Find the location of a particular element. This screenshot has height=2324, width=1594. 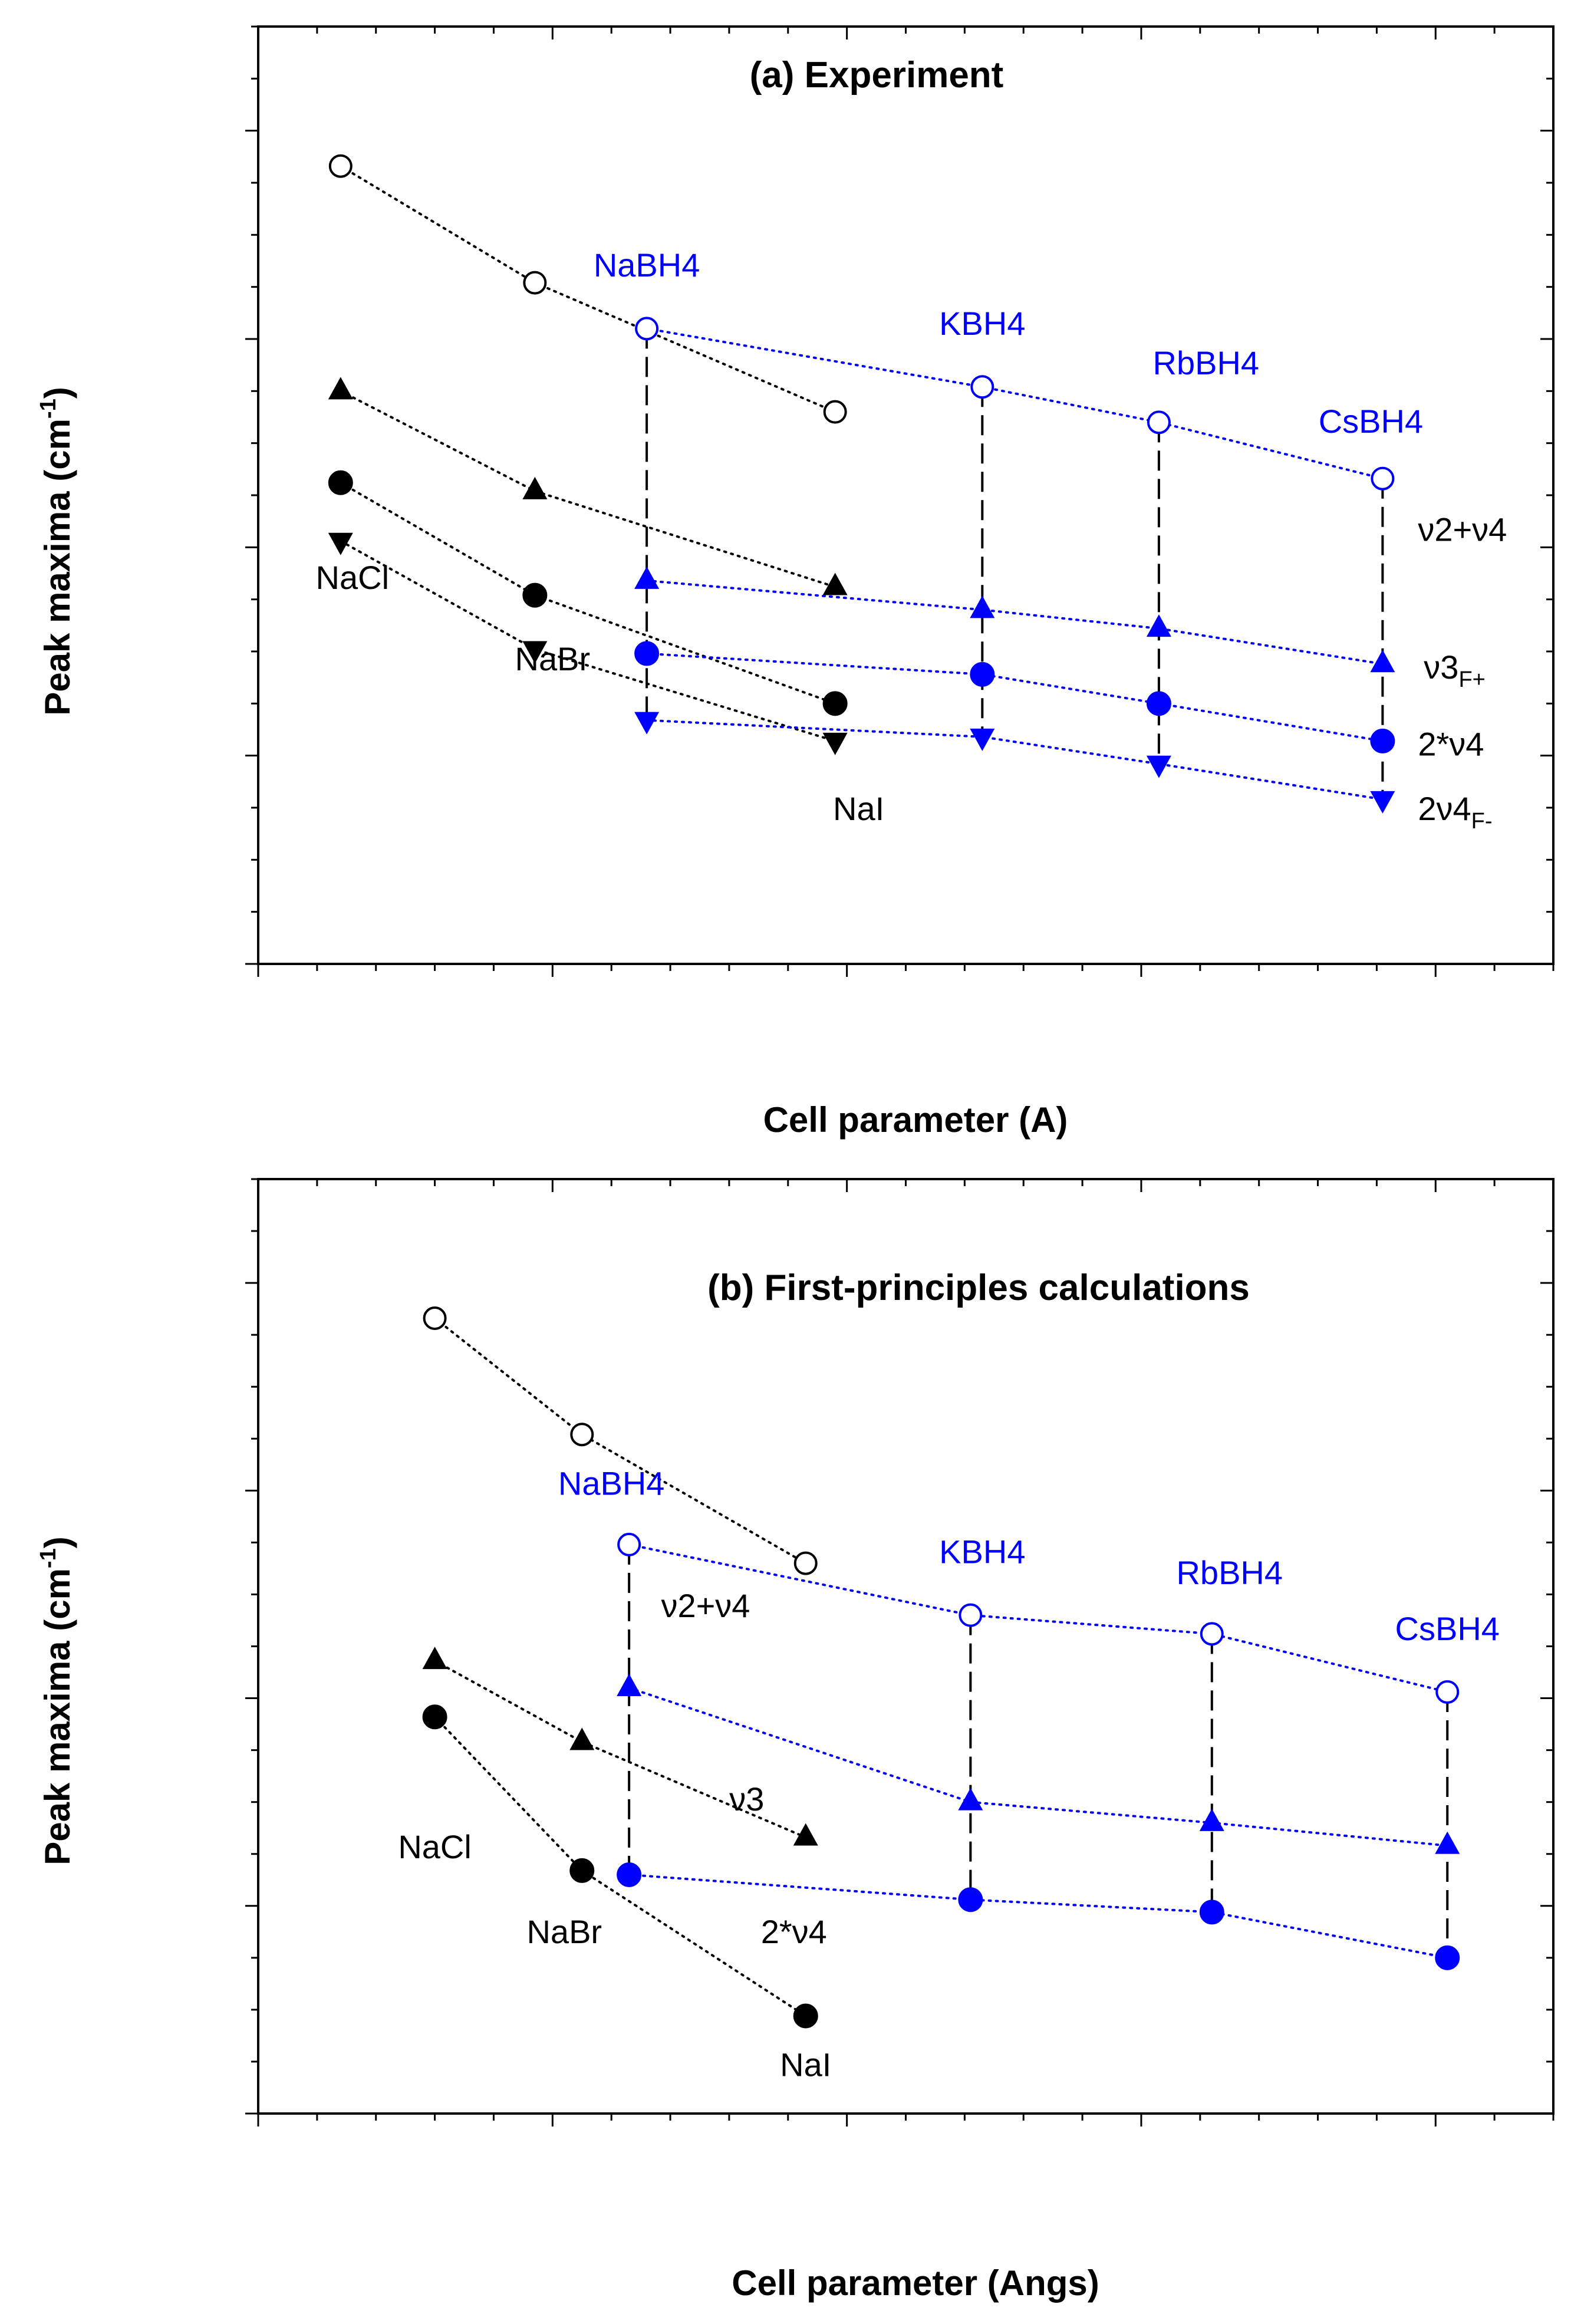

panel-a-annotation-text: CsBH4 is located at coordinates (1371, 421).